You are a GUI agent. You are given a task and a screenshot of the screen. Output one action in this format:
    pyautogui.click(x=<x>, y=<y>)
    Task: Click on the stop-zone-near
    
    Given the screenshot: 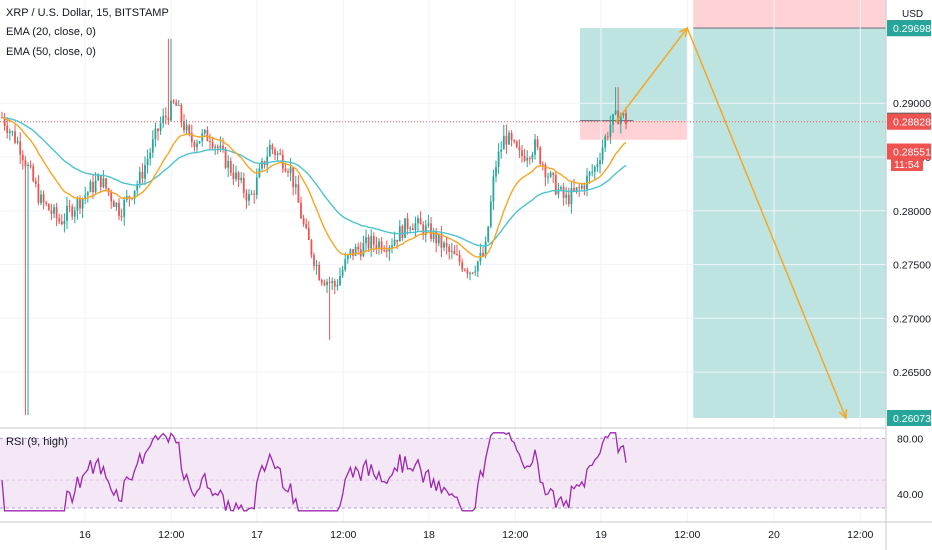 What is the action you would take?
    pyautogui.click(x=633, y=130)
    